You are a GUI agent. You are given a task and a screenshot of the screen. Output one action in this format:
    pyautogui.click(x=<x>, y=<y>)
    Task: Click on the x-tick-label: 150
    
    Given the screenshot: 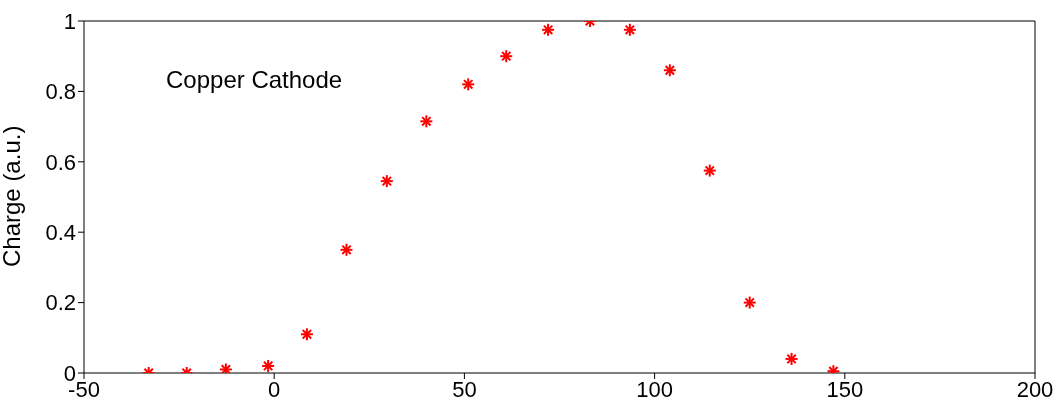 What is the action you would take?
    pyautogui.click(x=845, y=389)
    